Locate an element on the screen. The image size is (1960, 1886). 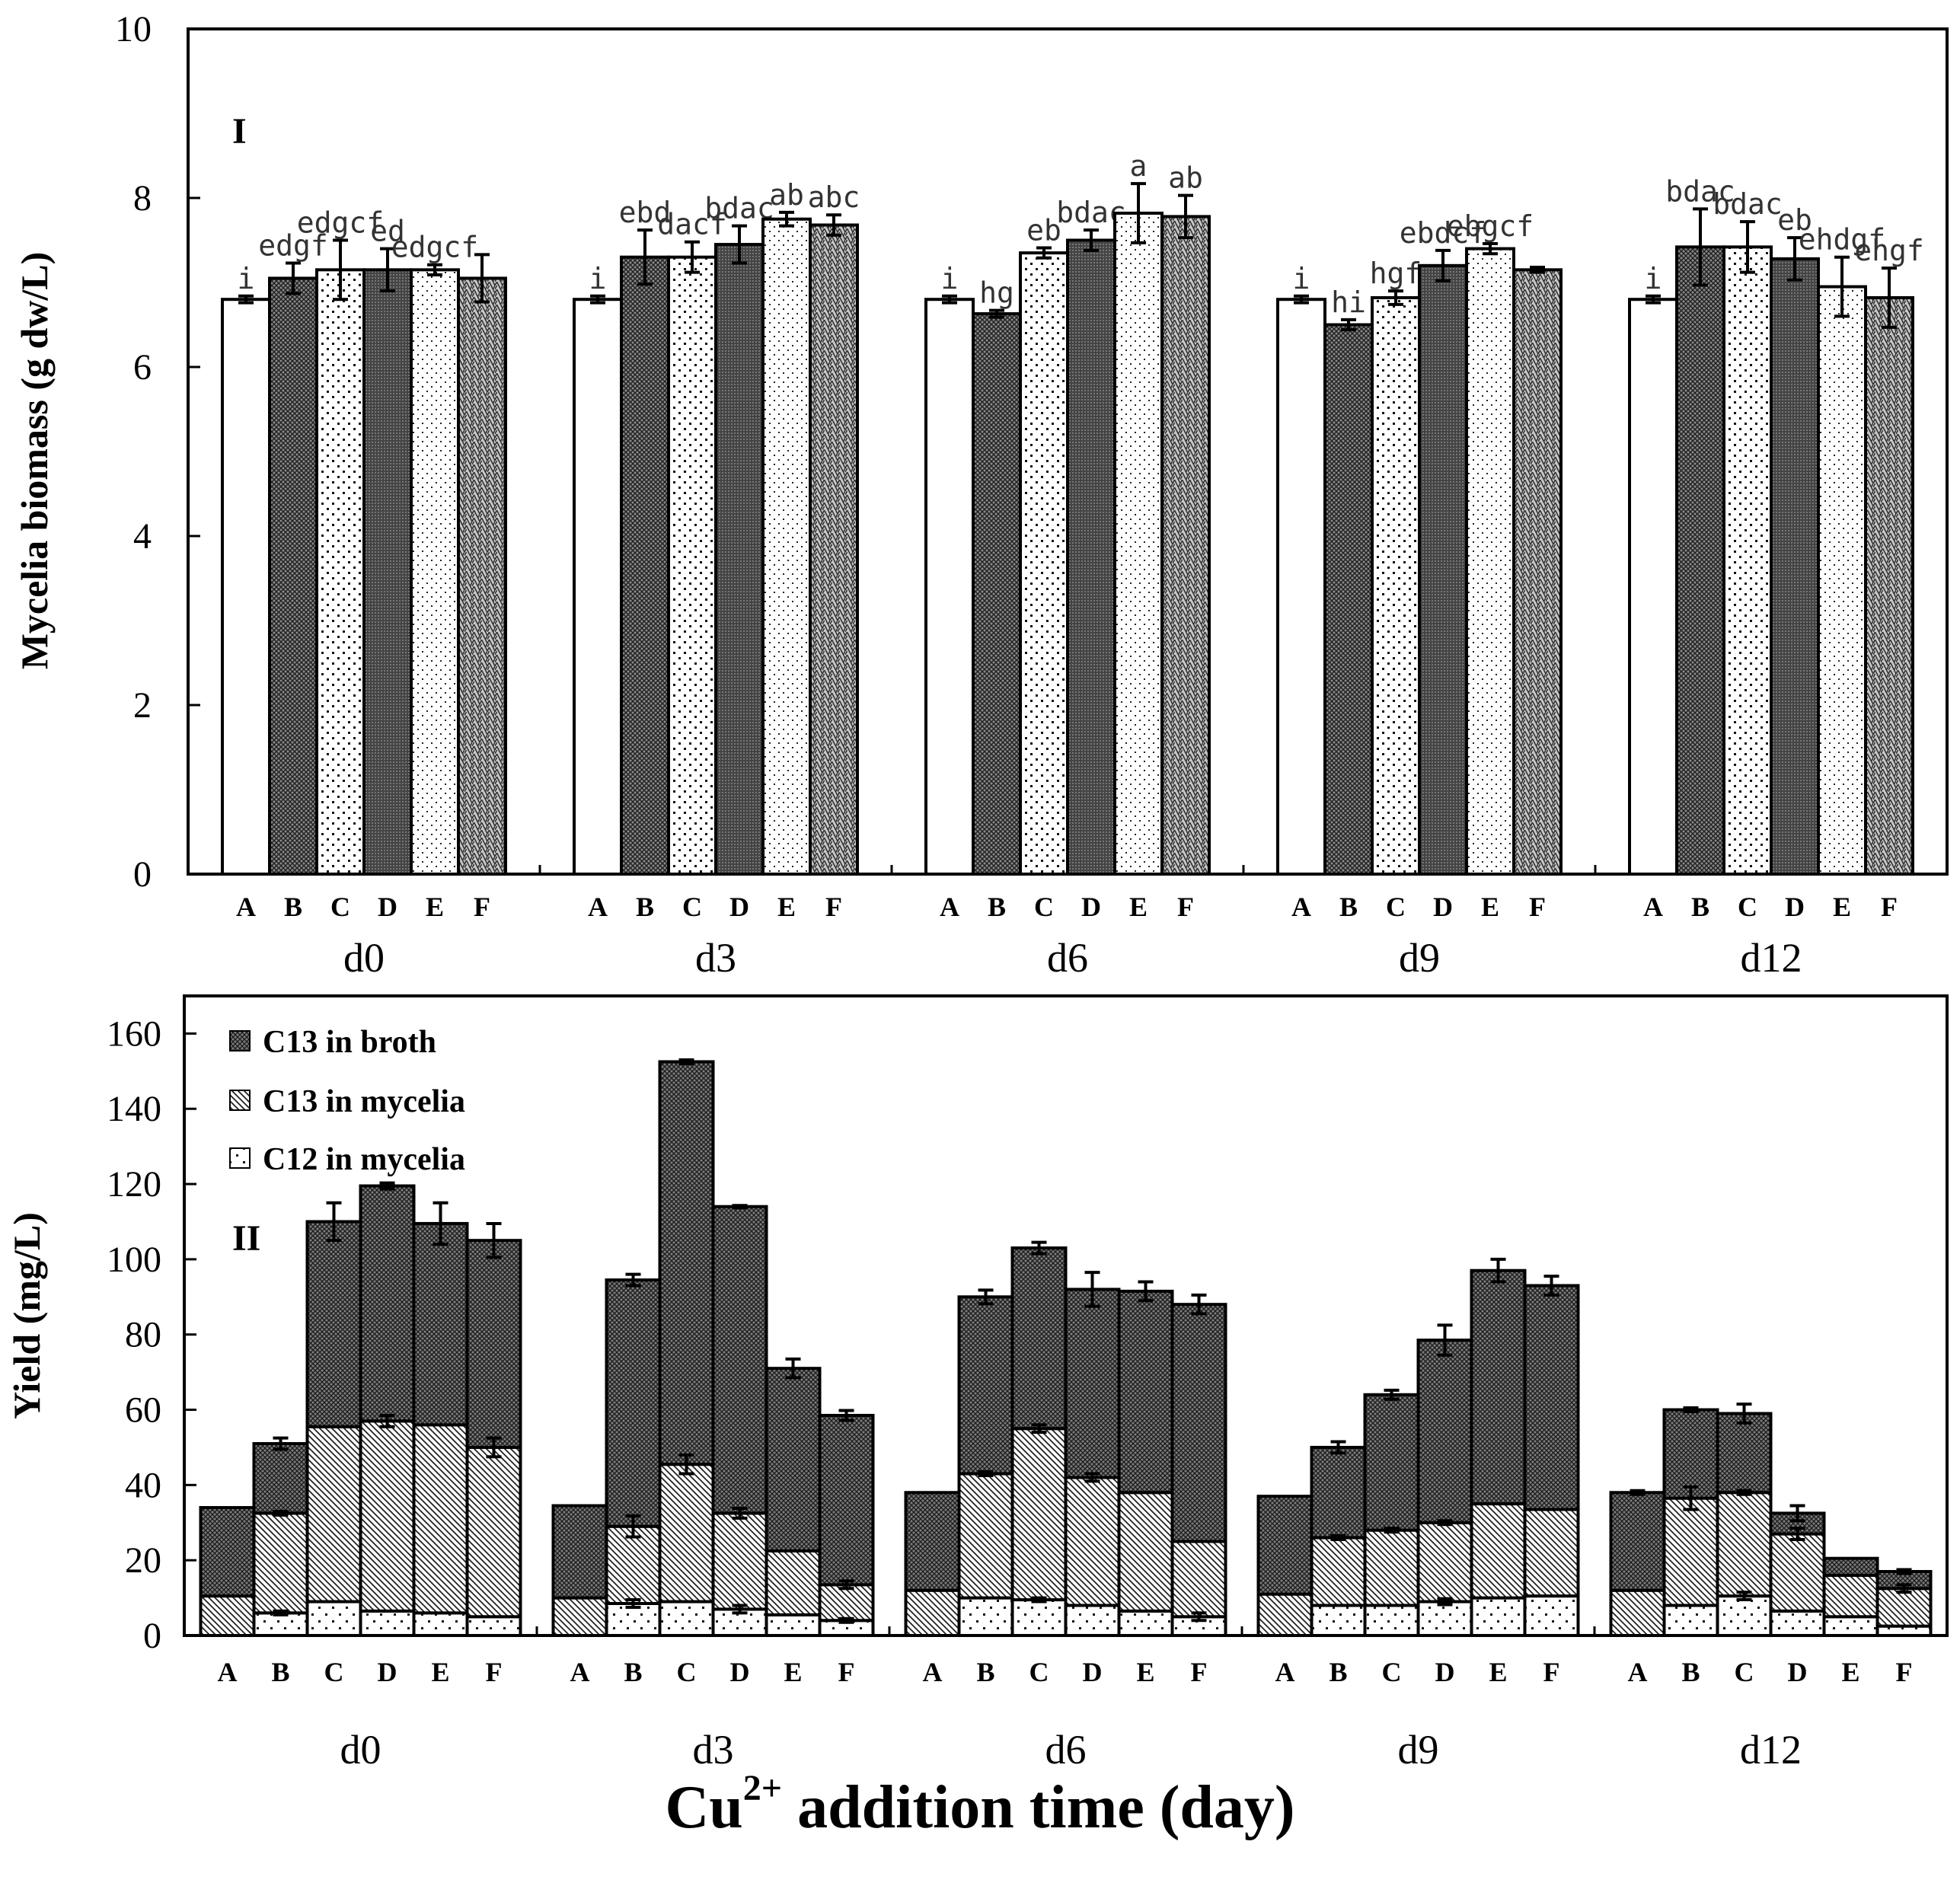
panel2-bar-d3-E-mycelia is located at coordinates (793, 1582).